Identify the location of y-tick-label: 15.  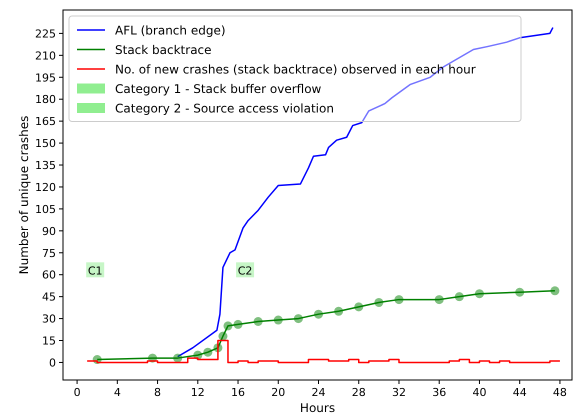
(49, 341).